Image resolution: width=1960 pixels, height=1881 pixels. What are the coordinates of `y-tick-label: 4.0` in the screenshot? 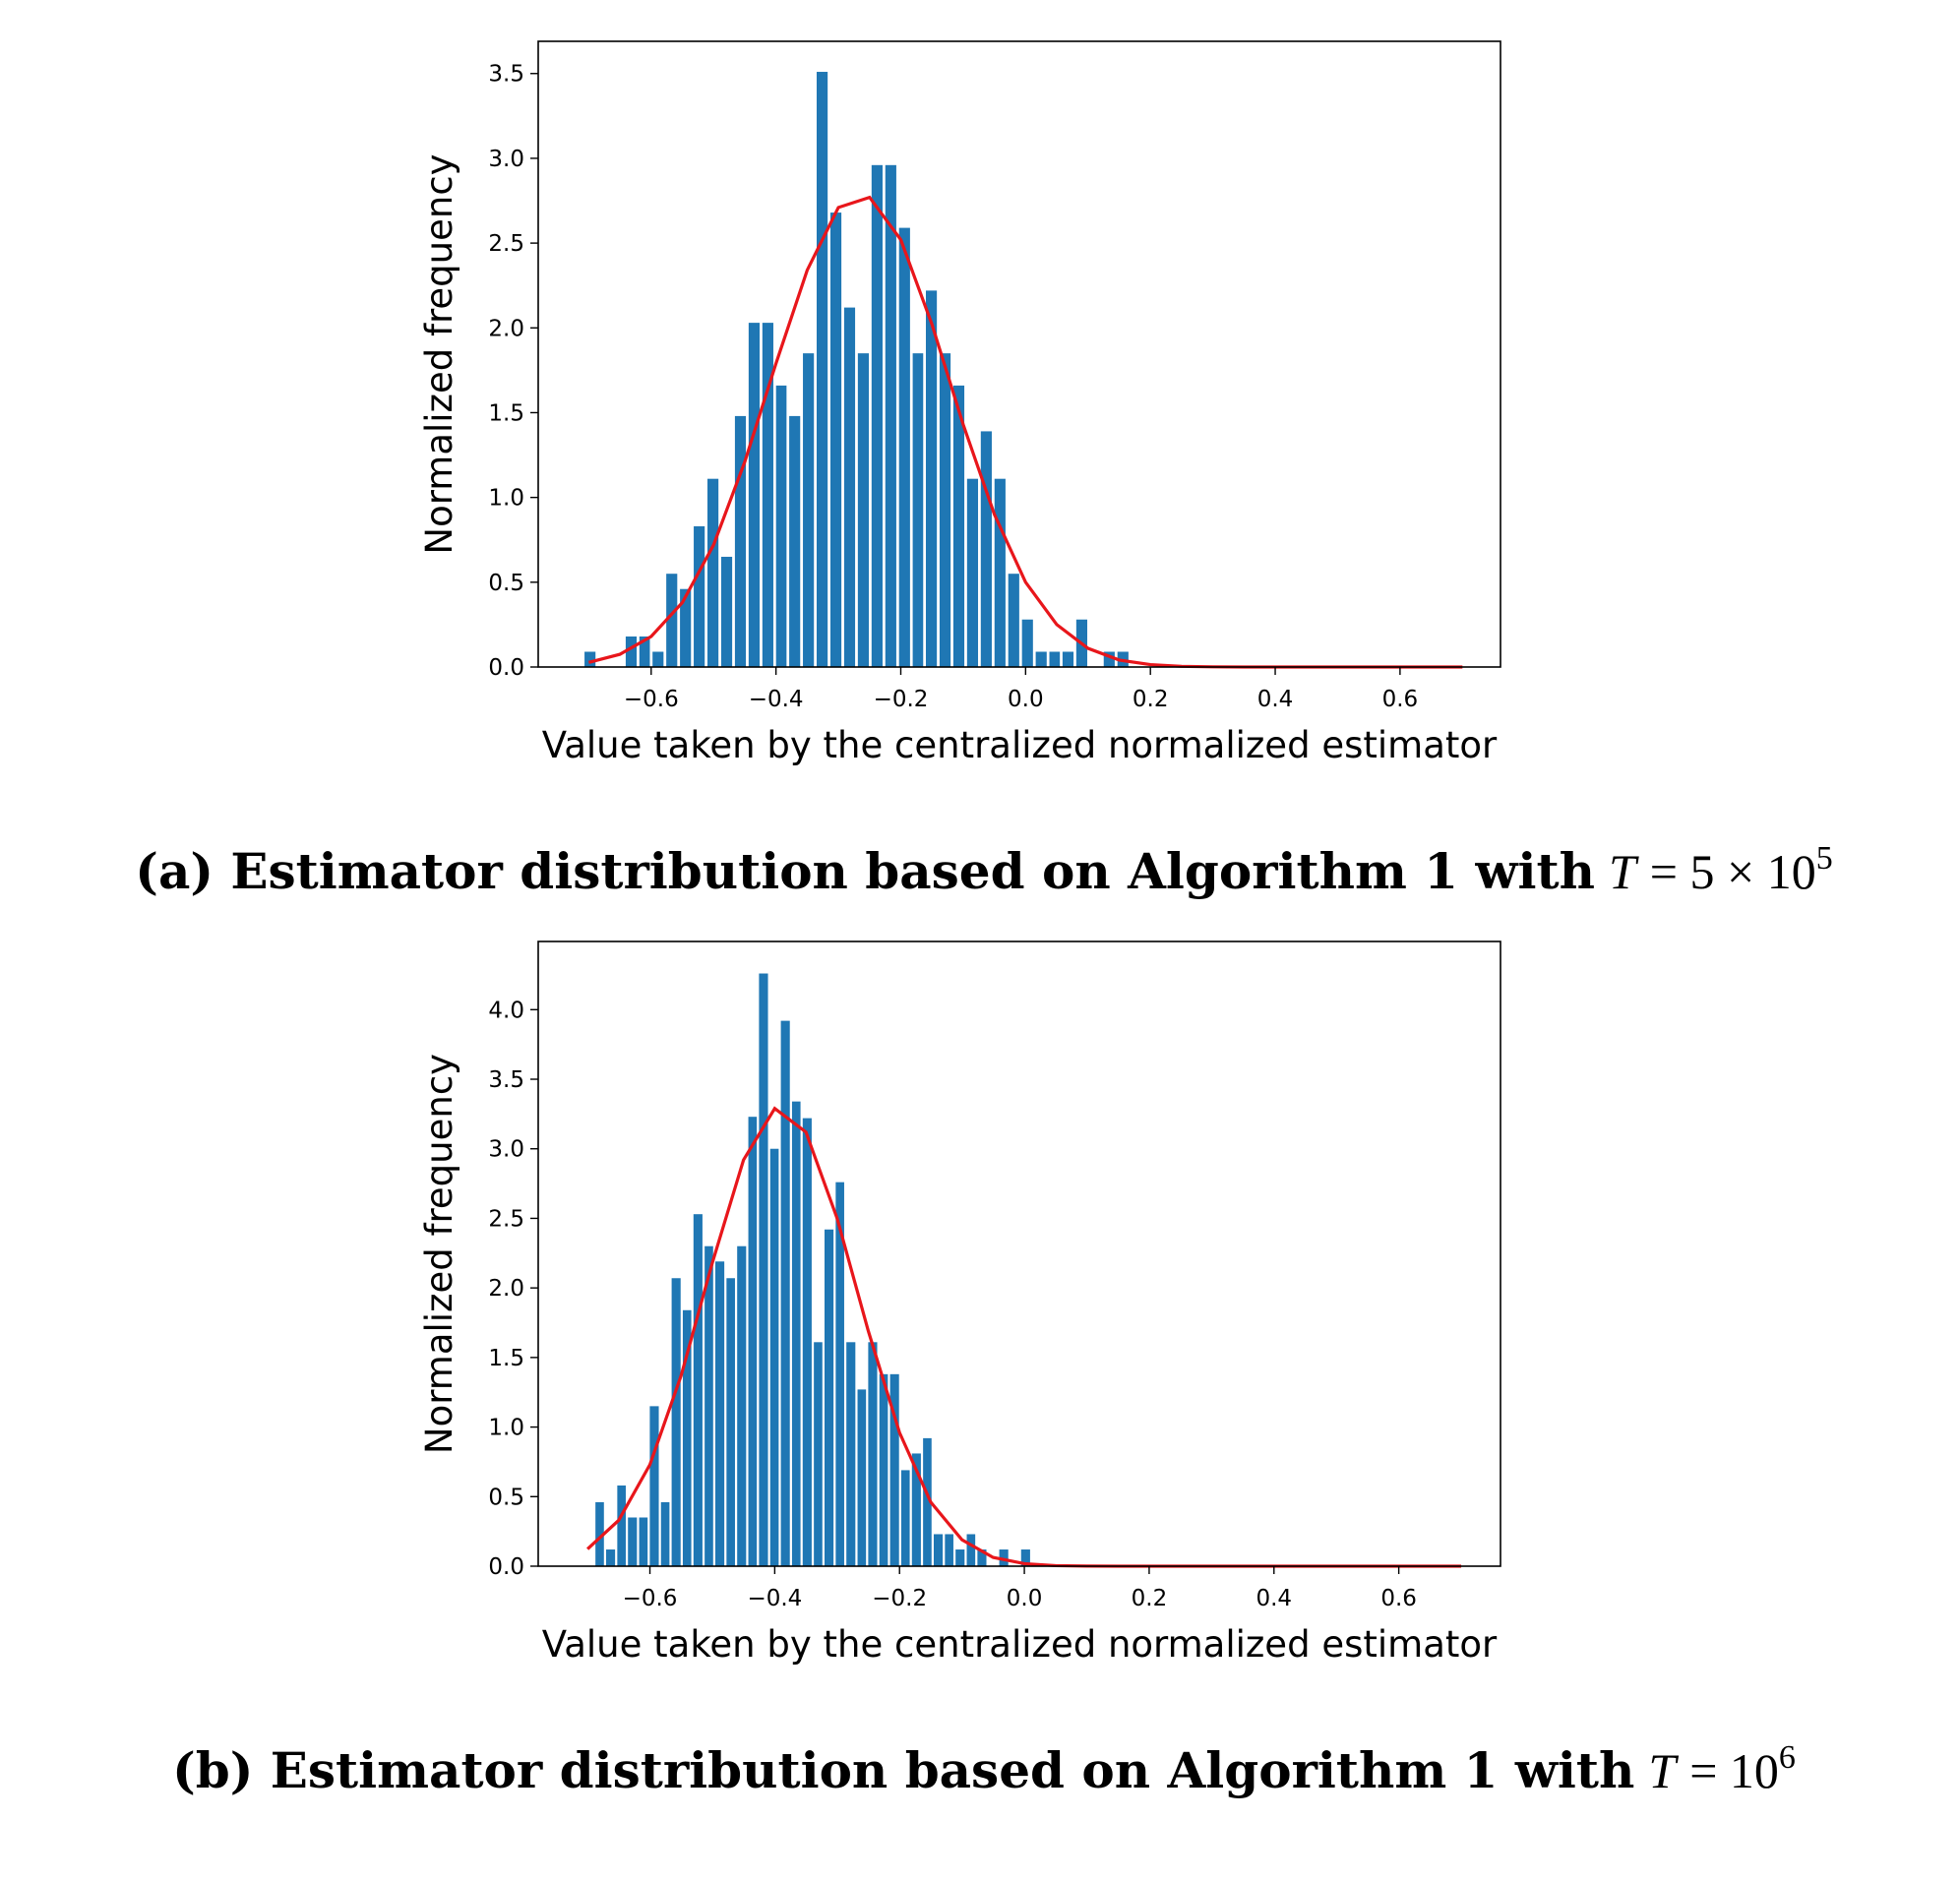 It's located at (506, 1010).